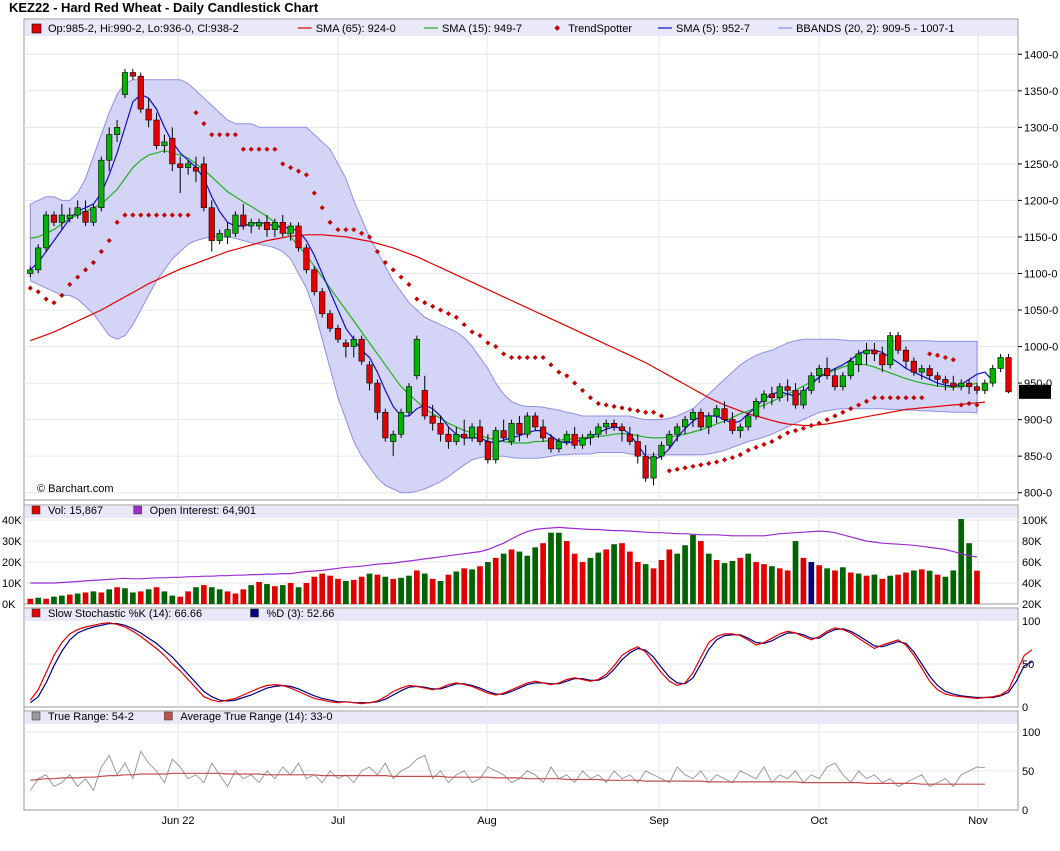 The height and width of the screenshot is (851, 1060). Describe the element at coordinates (12, 584) in the screenshot. I see `volume-tick-label: 10K` at that location.